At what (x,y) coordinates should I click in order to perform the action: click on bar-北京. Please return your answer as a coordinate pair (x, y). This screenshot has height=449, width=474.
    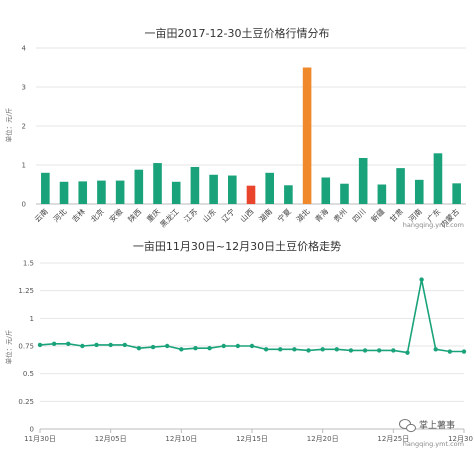
    Looking at the image, I should click on (101, 192).